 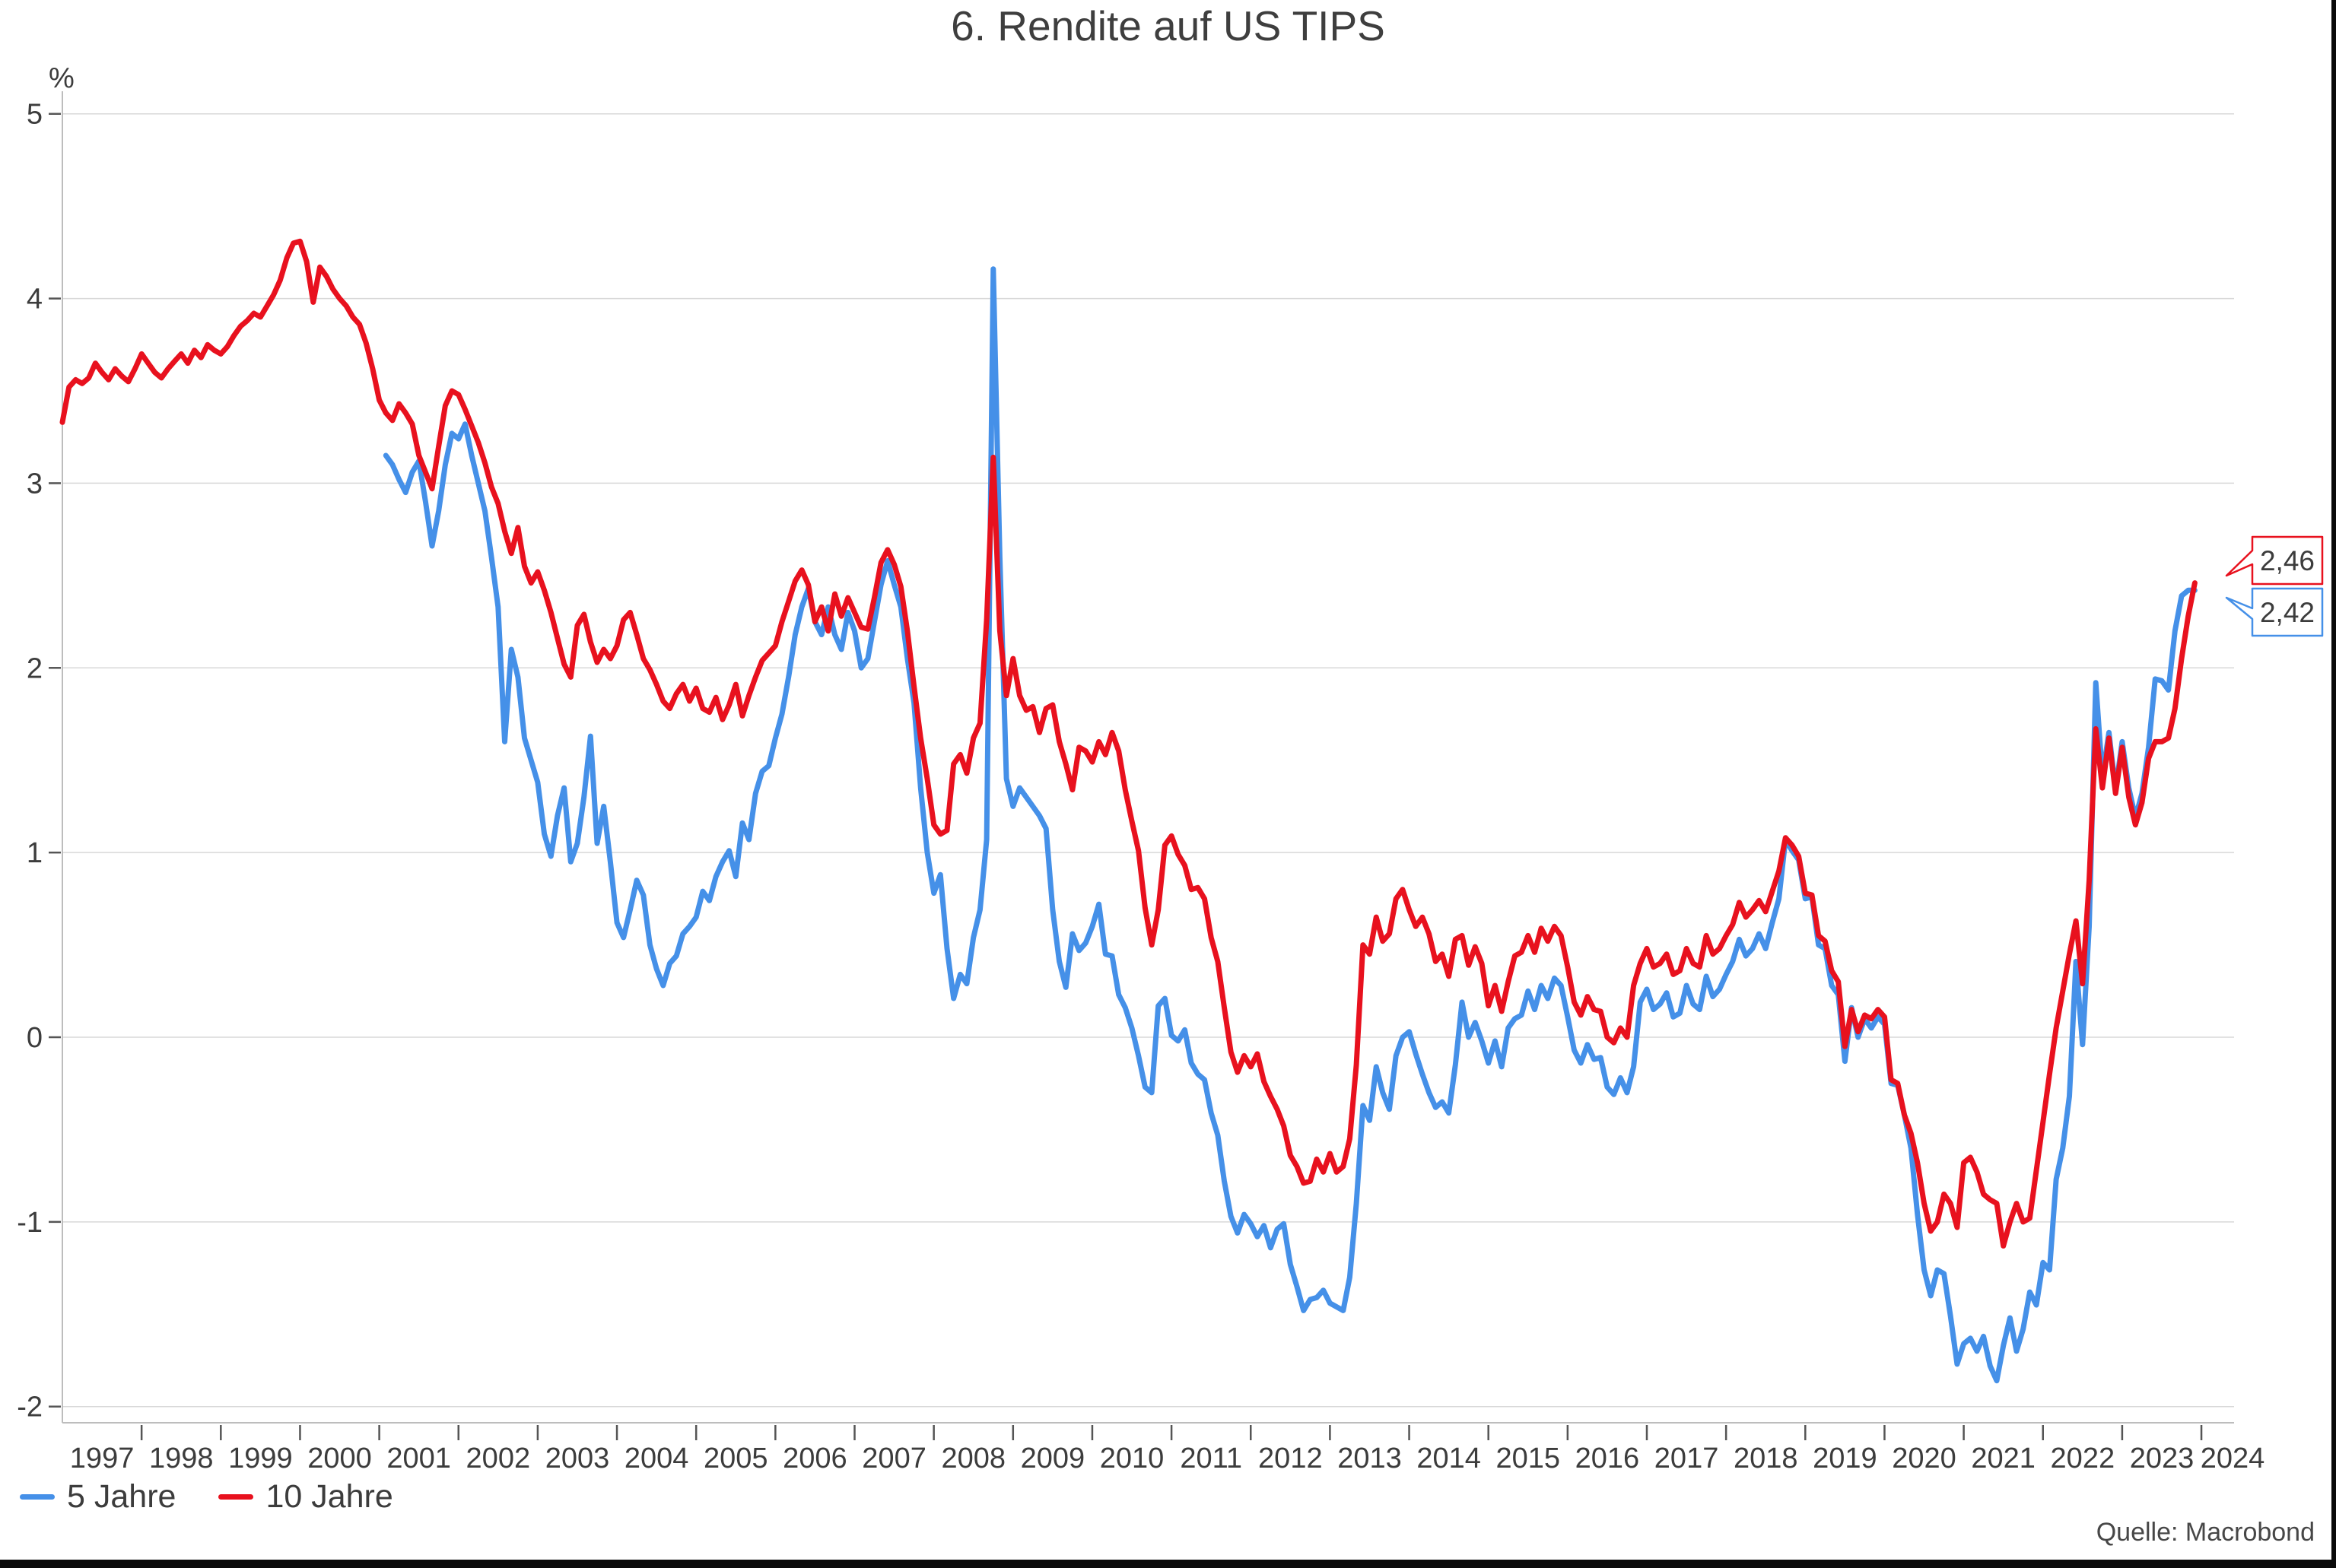 I want to click on y-tick-label: 1, so click(x=35, y=853).